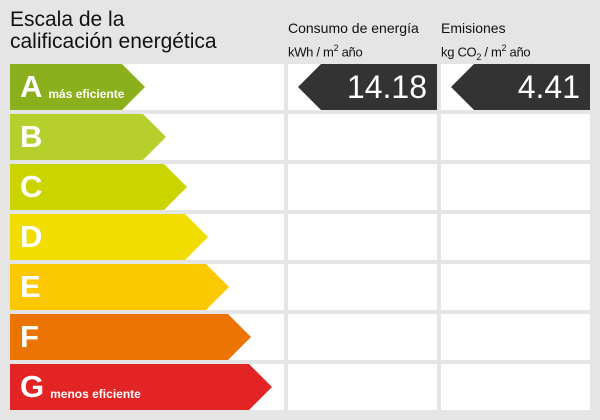  I want to click on rating-arrow: B, so click(88, 137).